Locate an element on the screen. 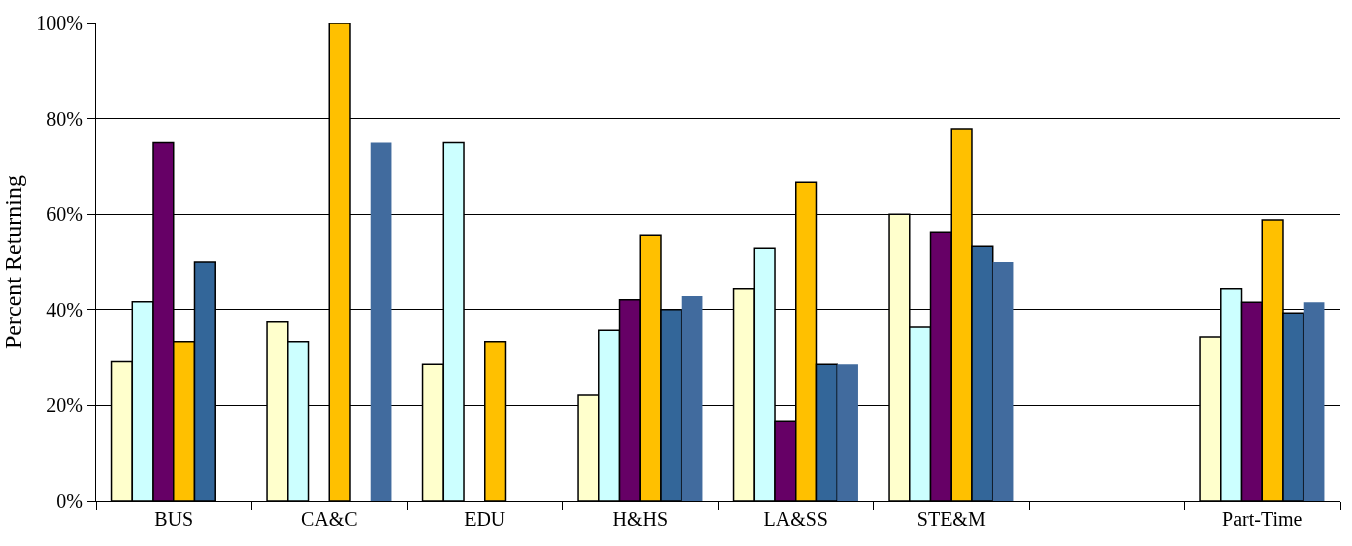 The width and height of the screenshot is (1352, 546). y-tick-label: 0% is located at coordinates (69, 501).